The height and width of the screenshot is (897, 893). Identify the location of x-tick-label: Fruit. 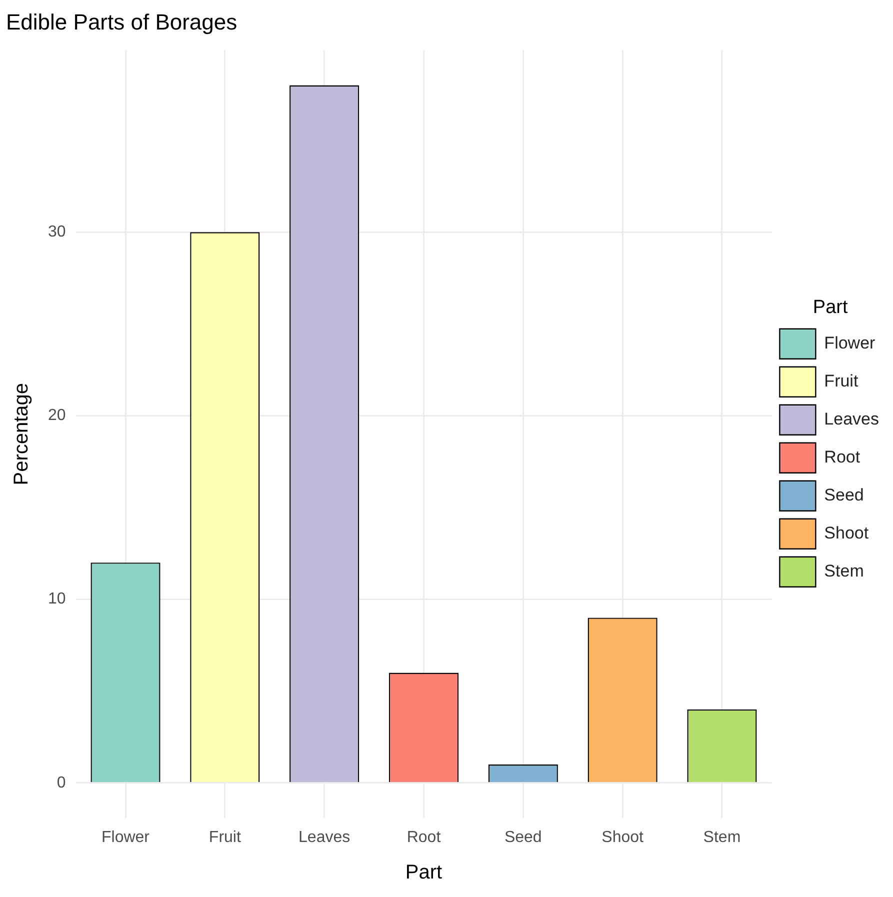
(225, 837).